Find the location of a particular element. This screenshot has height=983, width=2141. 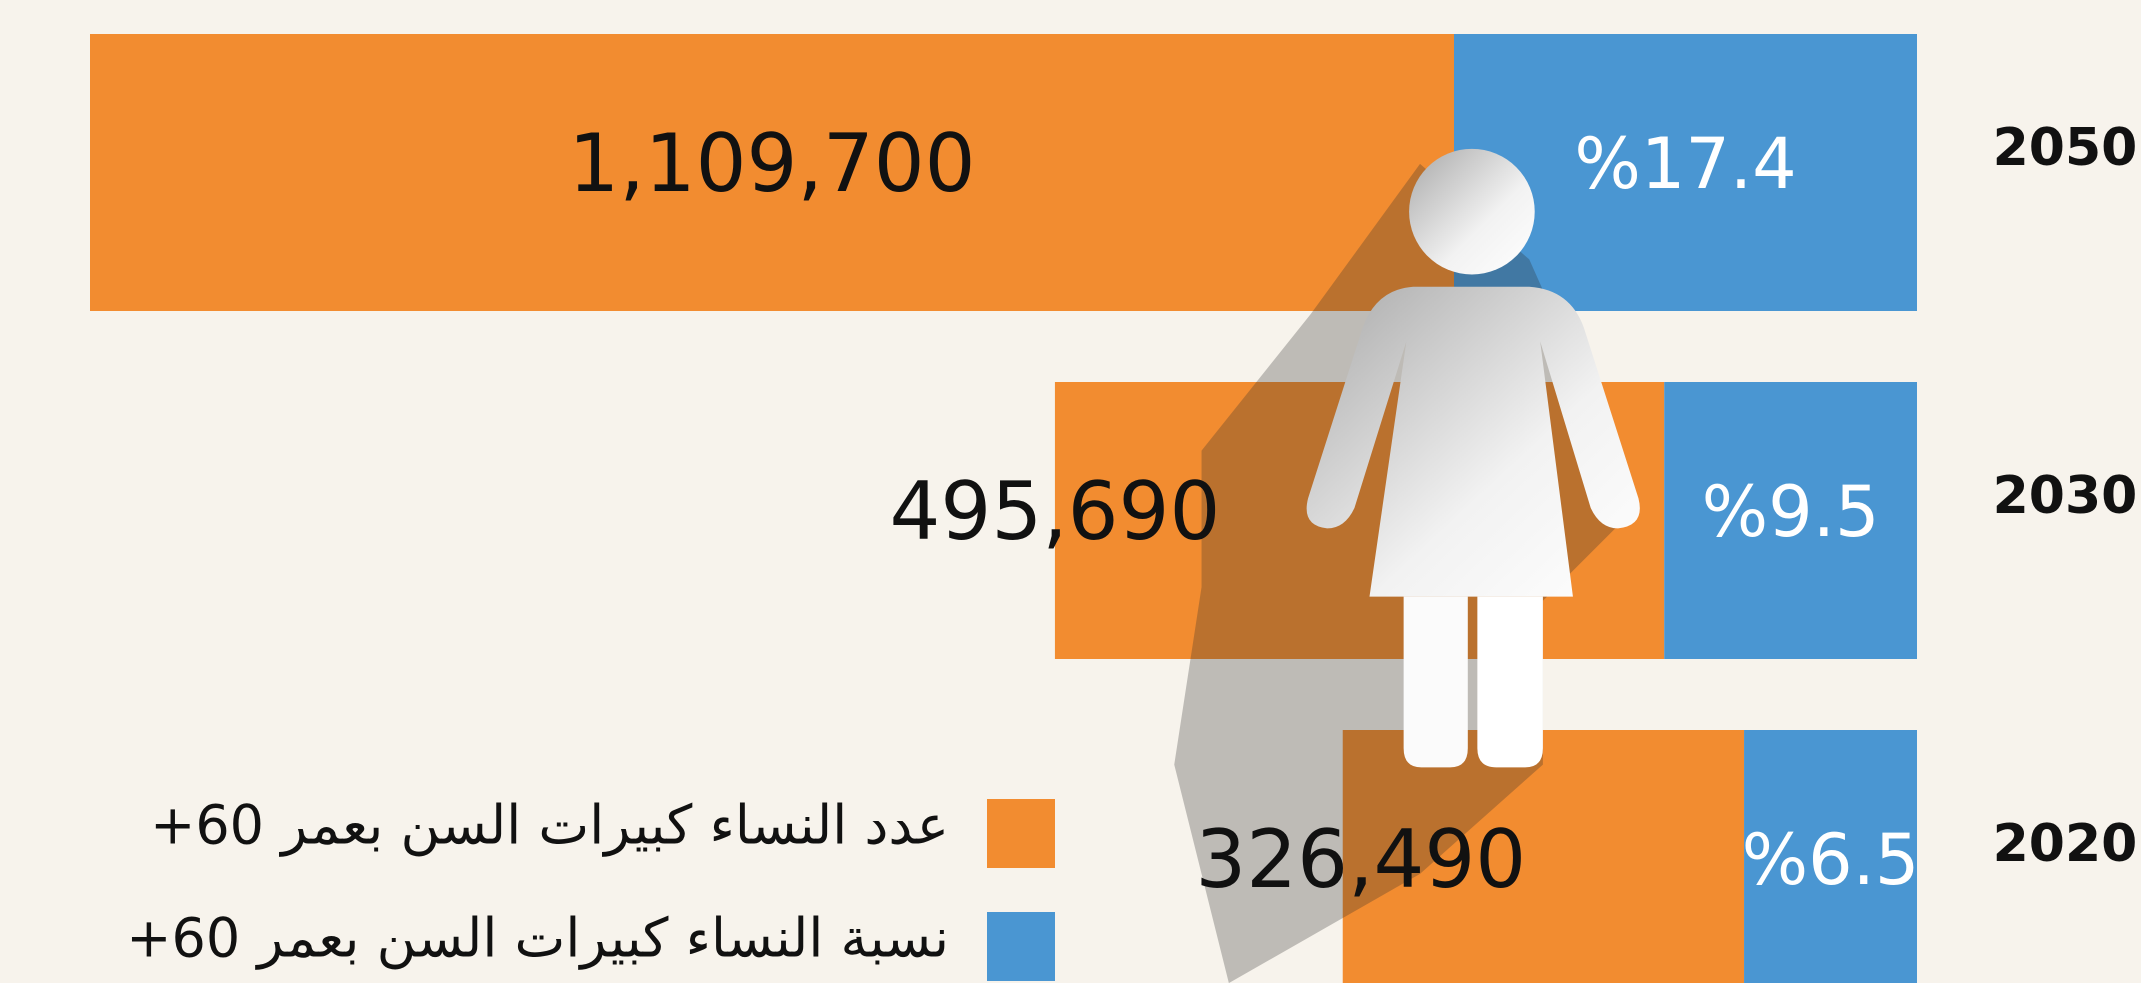

category-label: 2020 is located at coordinates (2065, 844).